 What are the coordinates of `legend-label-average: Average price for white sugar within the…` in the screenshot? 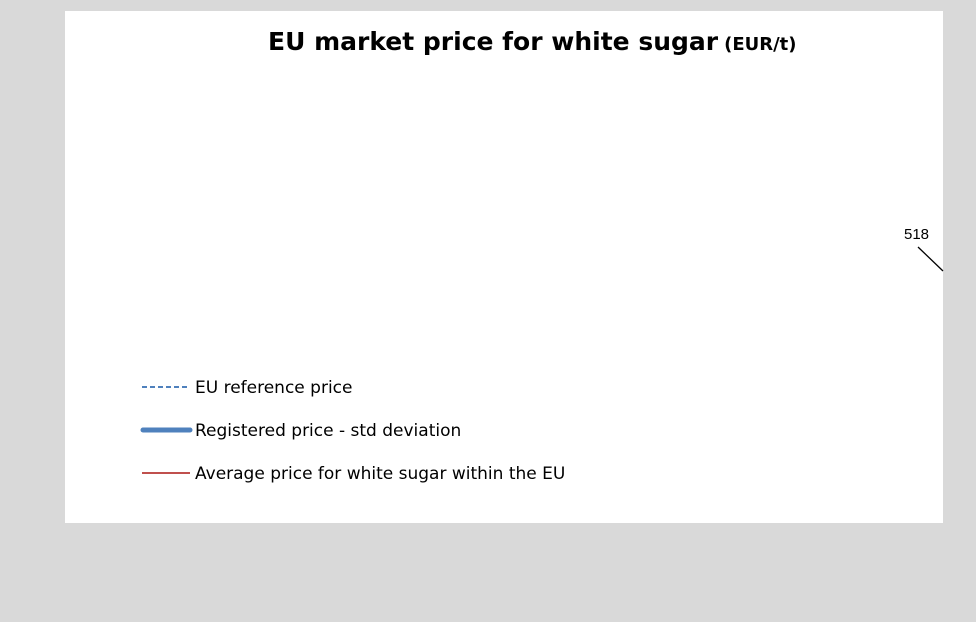 It's located at (380, 474).